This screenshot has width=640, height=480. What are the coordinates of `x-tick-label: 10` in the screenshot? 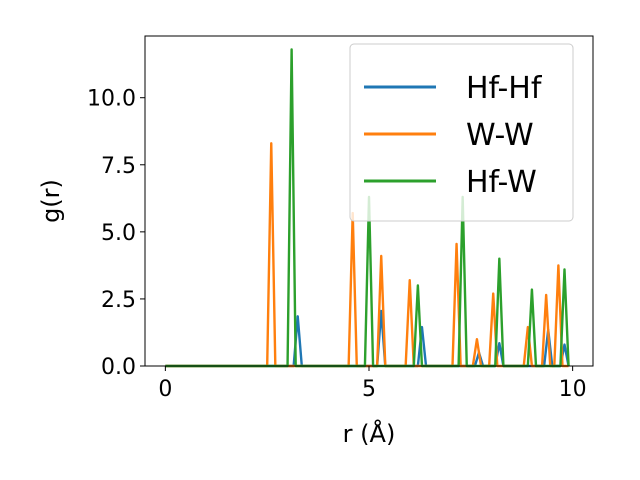 It's located at (573, 389).